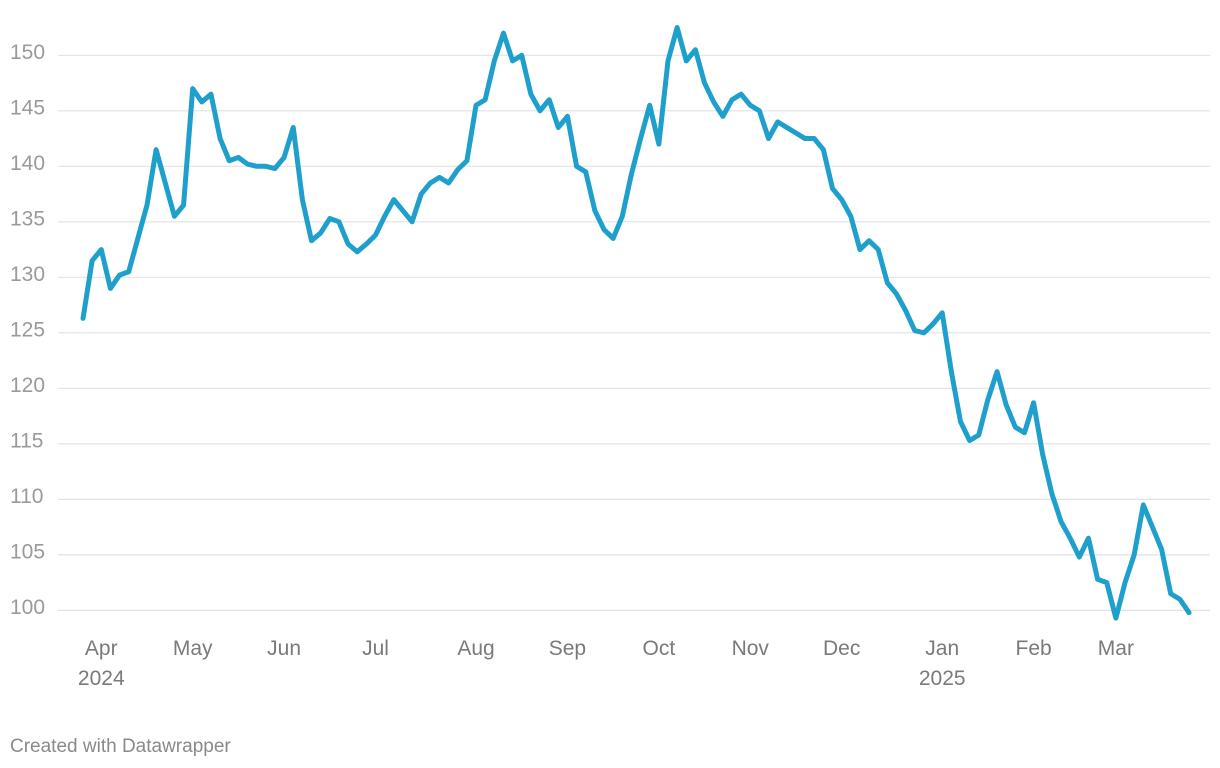 This screenshot has width=1220, height=768. What do you see at coordinates (27, 329) in the screenshot?
I see `y-tick-label: 125` at bounding box center [27, 329].